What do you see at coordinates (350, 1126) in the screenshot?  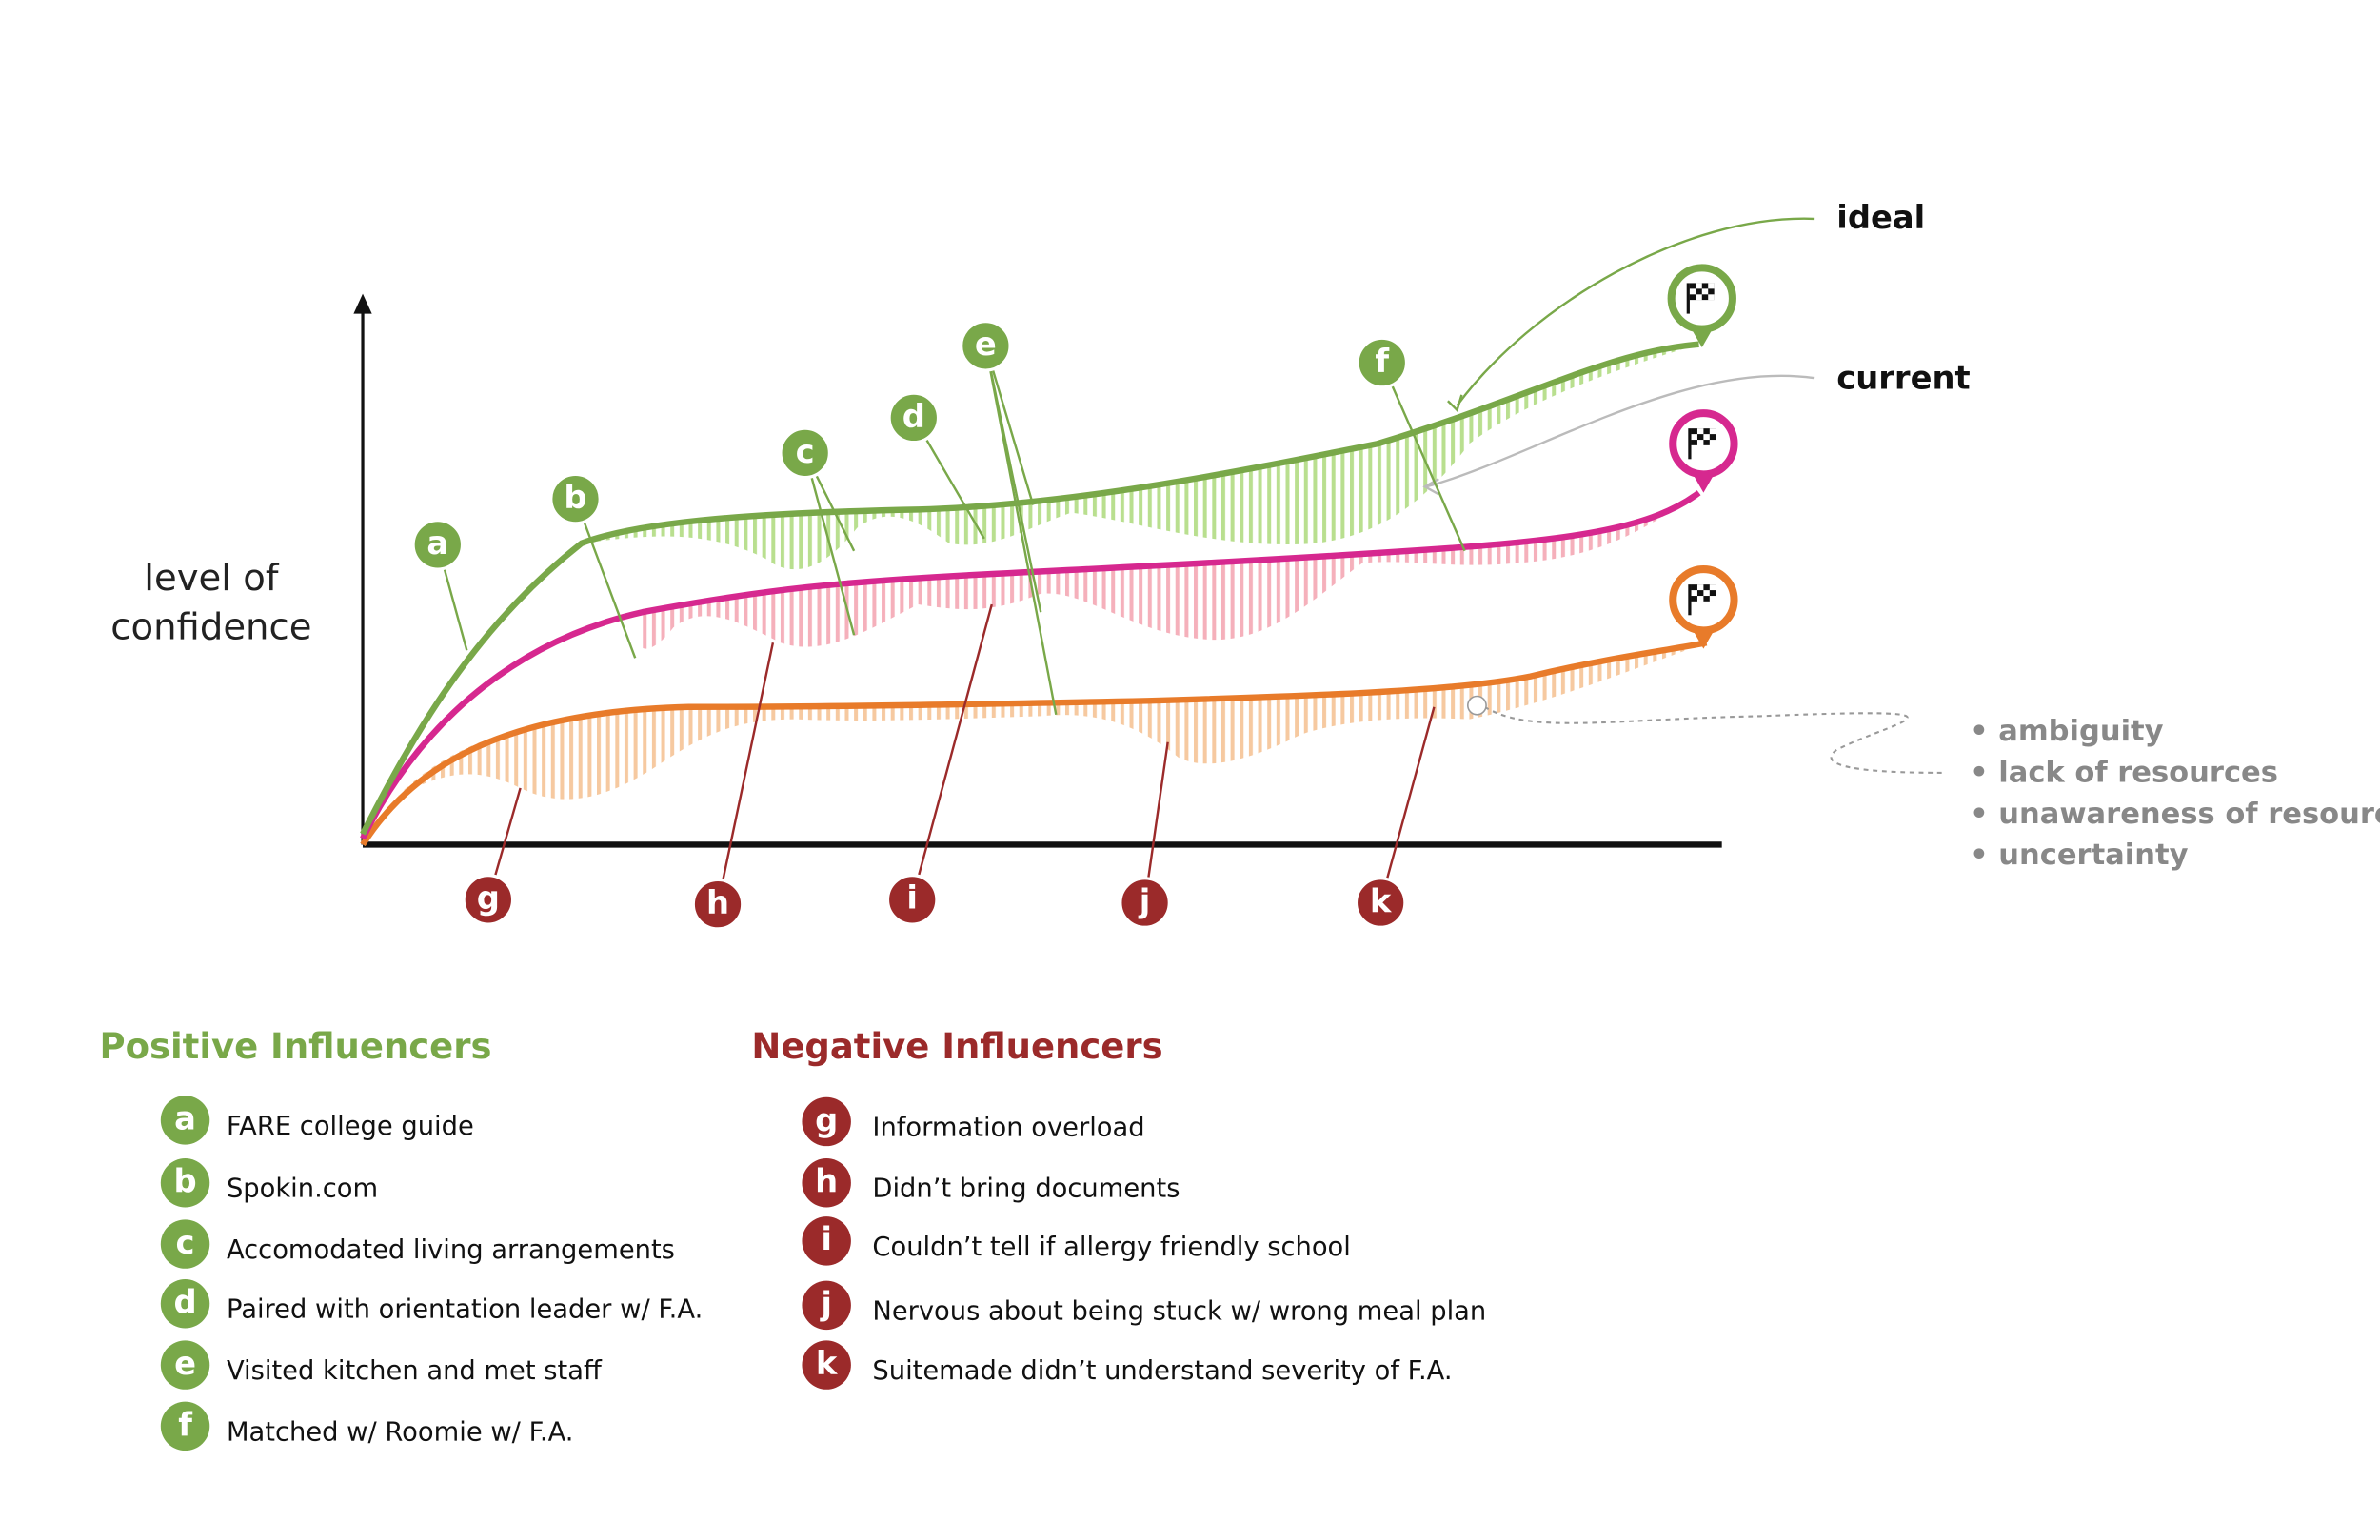 I see `legend-text: FARE college guide` at bounding box center [350, 1126].